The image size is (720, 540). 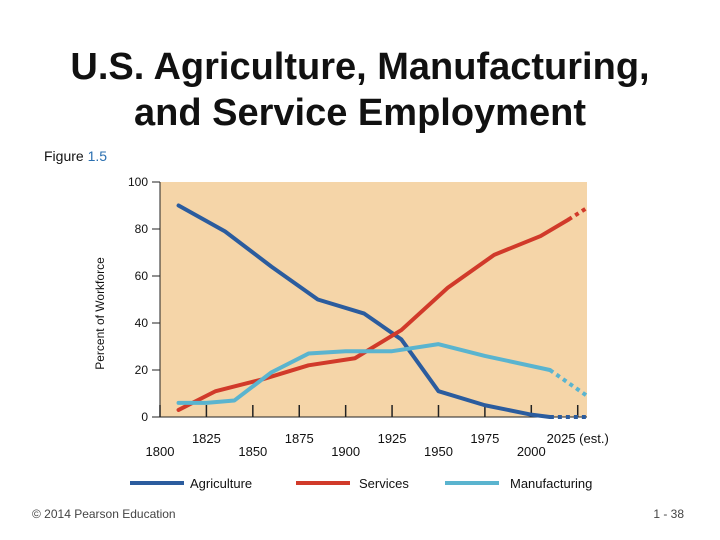 What do you see at coordinates (100, 313) in the screenshot?
I see `y-axis-label: Percent of Workforce` at bounding box center [100, 313].